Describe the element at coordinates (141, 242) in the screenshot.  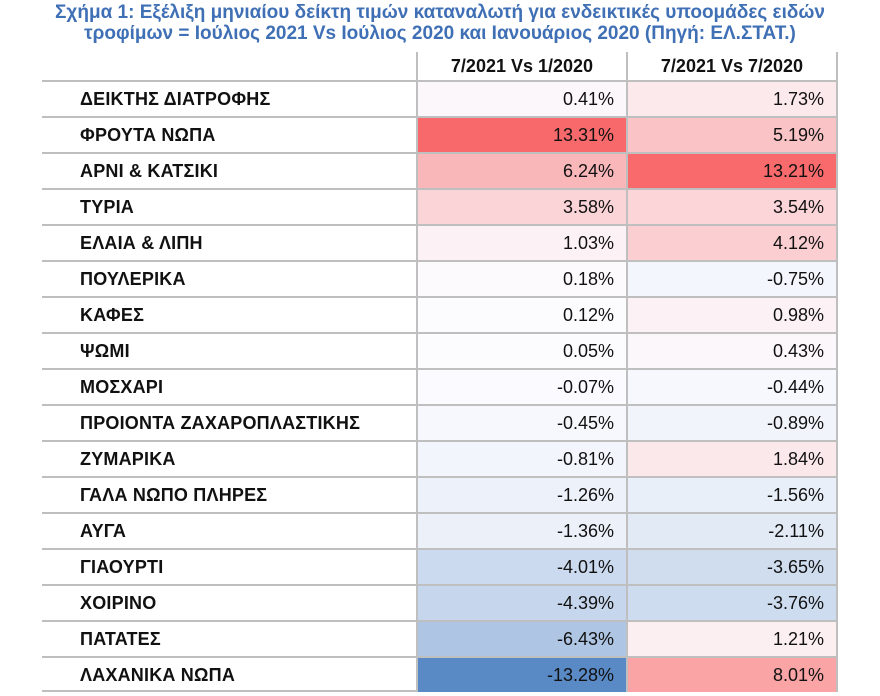
I see `row-label: ΕΛΑΙΑ & ΛΙΠΗ` at that location.